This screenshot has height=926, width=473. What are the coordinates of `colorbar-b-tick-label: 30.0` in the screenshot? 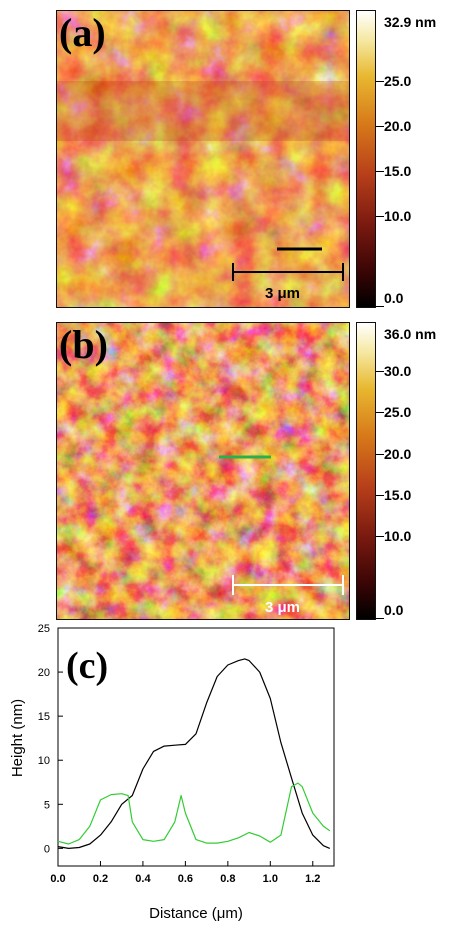 It's located at (397, 371).